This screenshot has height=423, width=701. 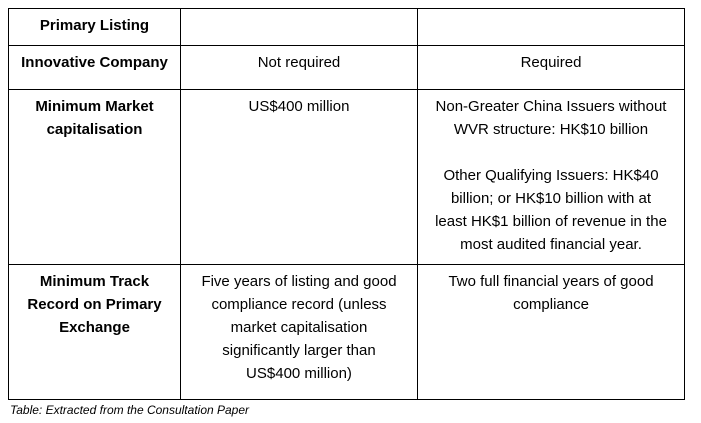 I want to click on cell-innovative-company-standard: Not required, so click(x=299, y=67).